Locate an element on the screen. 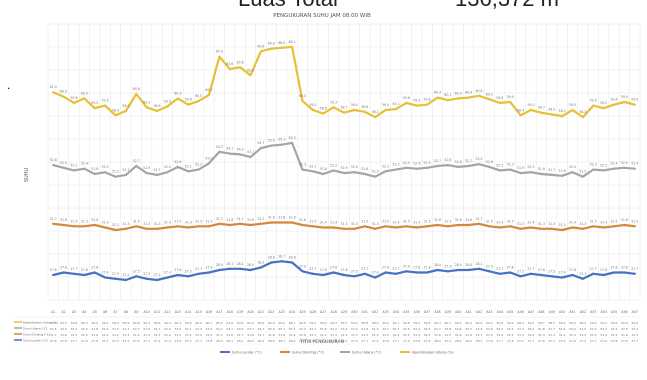 The image size is (647, 380). table-cell: 59.3 is located at coordinates (146, 323).